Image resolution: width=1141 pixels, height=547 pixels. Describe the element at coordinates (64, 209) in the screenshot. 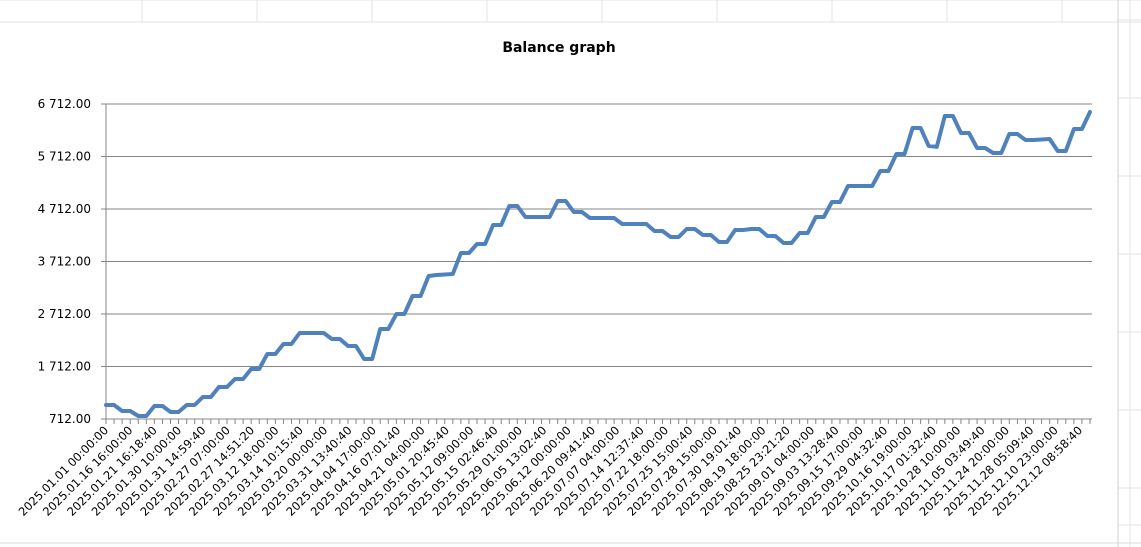

I see `y-tick-label: 4 712.00` at that location.